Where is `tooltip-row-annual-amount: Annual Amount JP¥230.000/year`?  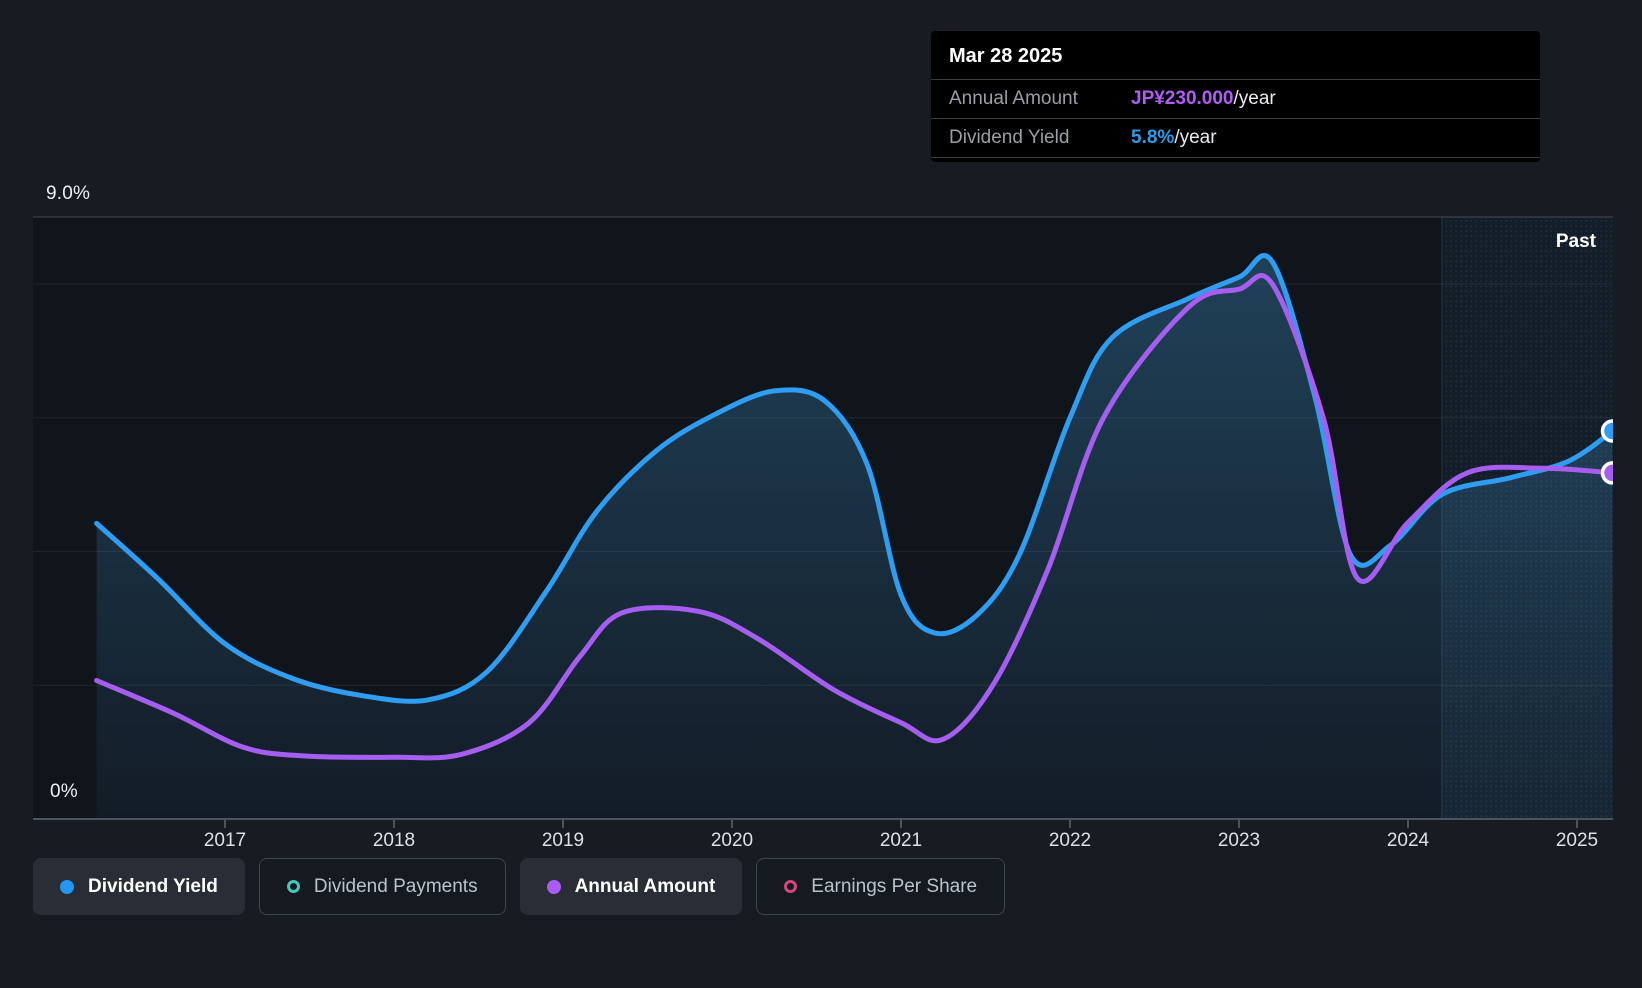 tooltip-row-annual-amount: Annual Amount JP¥230.000/year is located at coordinates (1235, 98).